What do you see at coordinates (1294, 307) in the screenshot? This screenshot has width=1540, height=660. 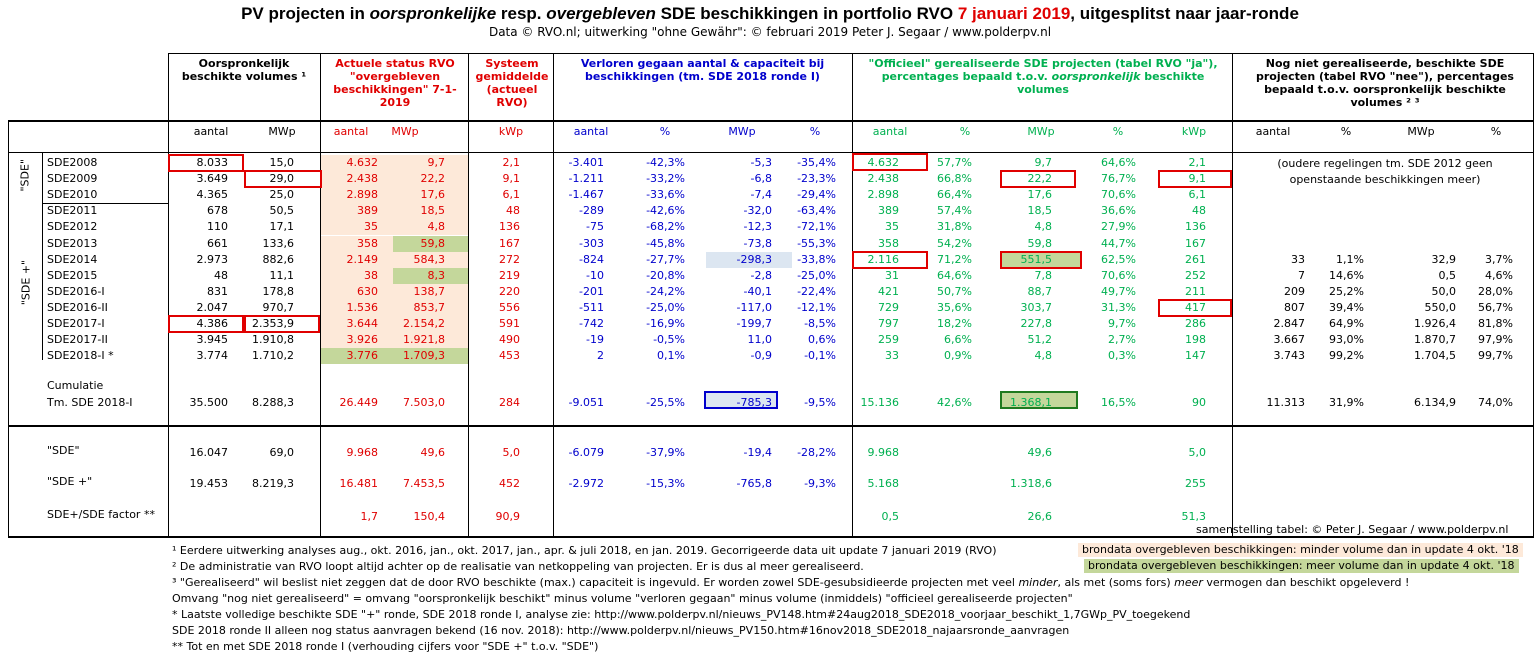 I see `table-cell: 807` at bounding box center [1294, 307].